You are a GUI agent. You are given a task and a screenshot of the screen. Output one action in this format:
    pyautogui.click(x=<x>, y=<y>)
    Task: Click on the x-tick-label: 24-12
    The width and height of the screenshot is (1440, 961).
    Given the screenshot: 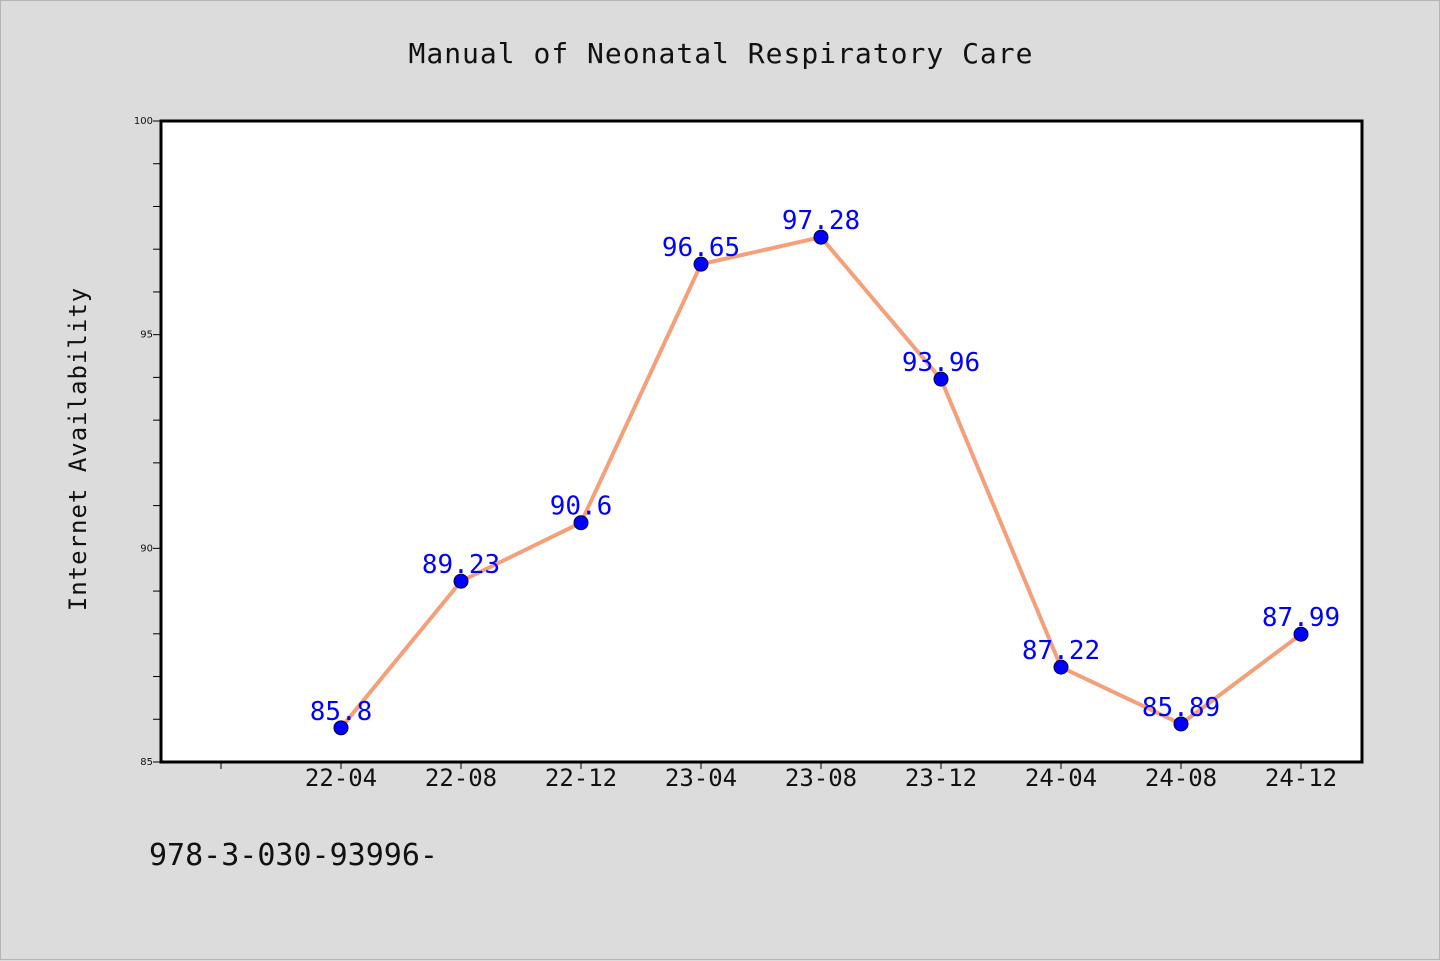 What is the action you would take?
    pyautogui.click(x=1301, y=778)
    